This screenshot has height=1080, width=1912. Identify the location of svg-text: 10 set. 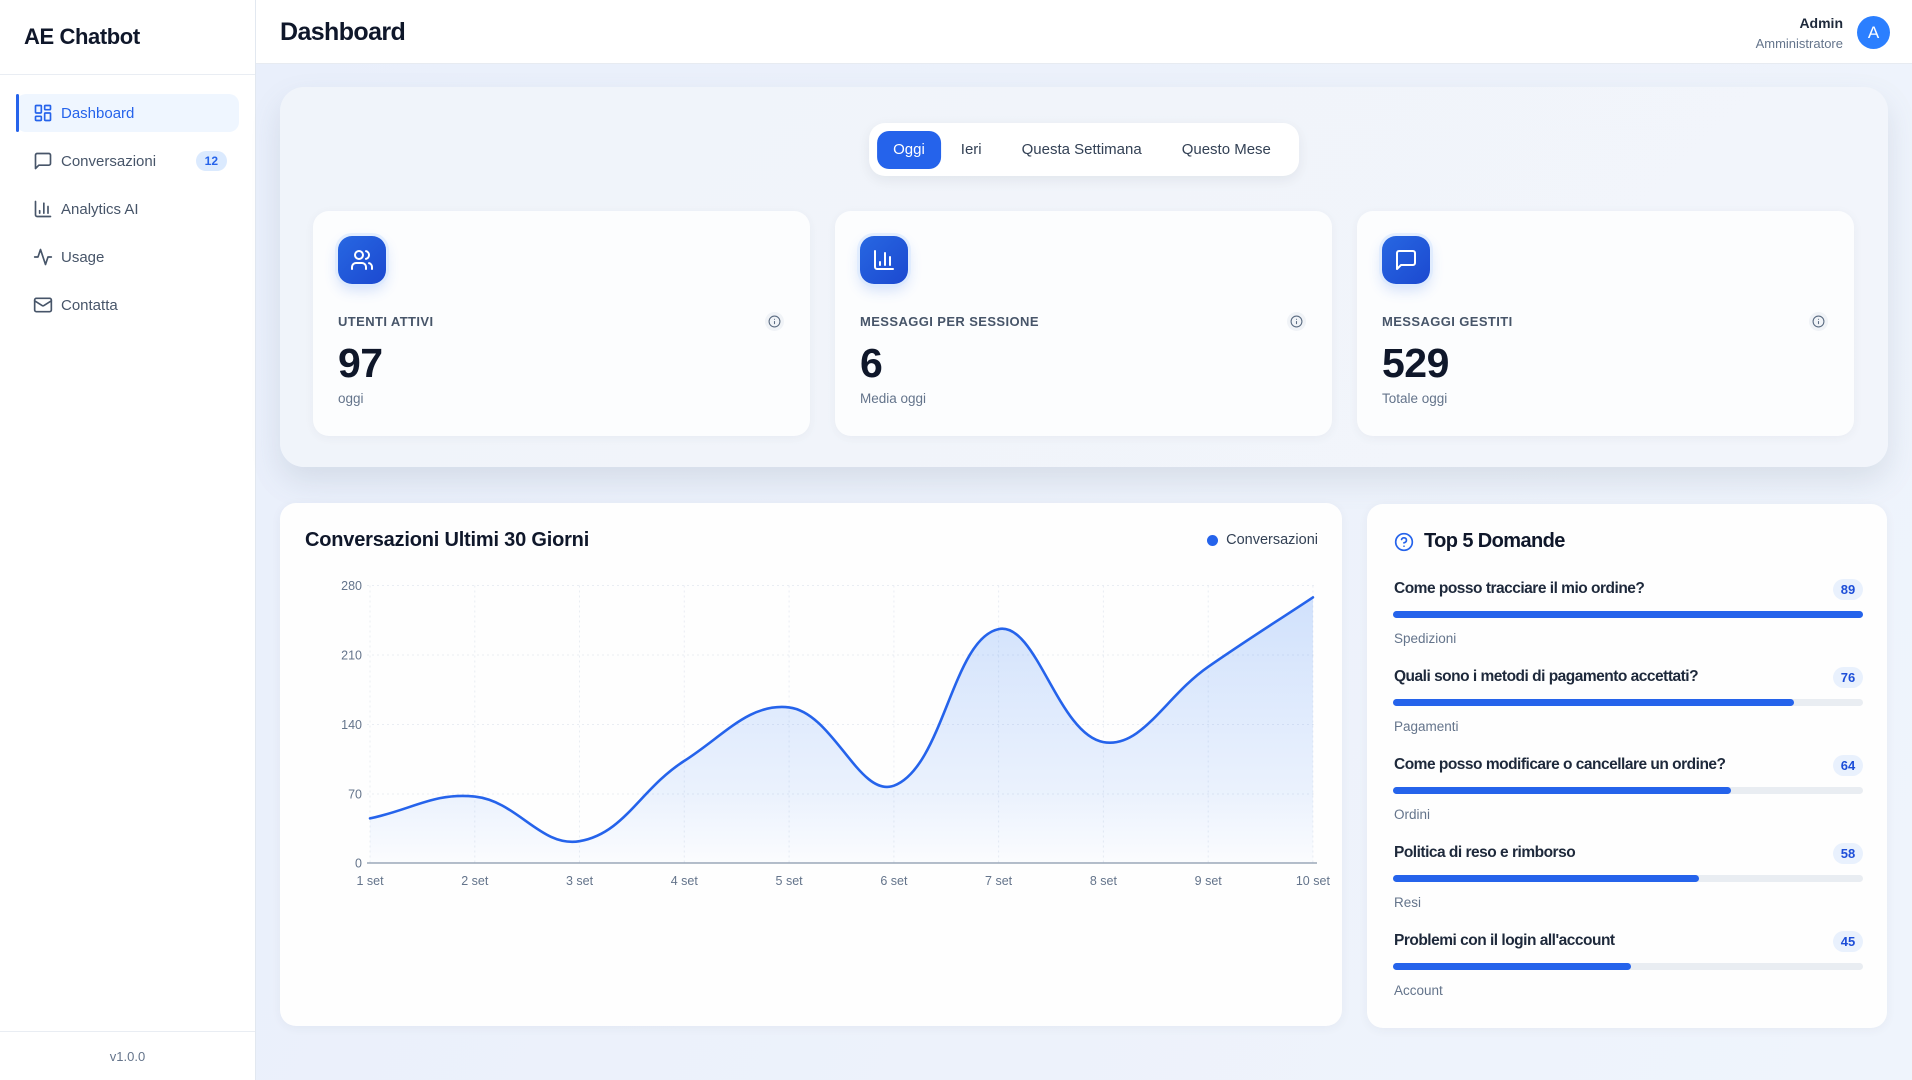
(1313, 881).